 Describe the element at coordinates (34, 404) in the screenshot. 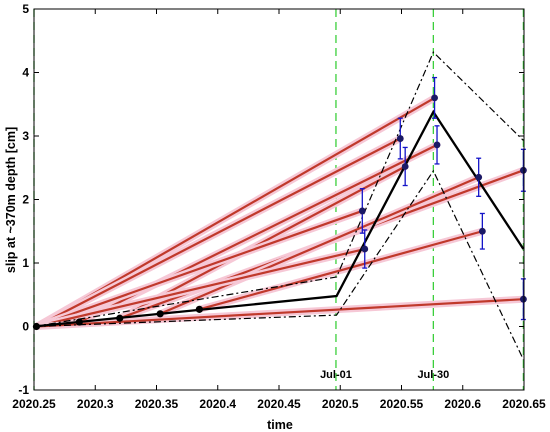

I see `x-tick-label-0: 2020.25` at that location.